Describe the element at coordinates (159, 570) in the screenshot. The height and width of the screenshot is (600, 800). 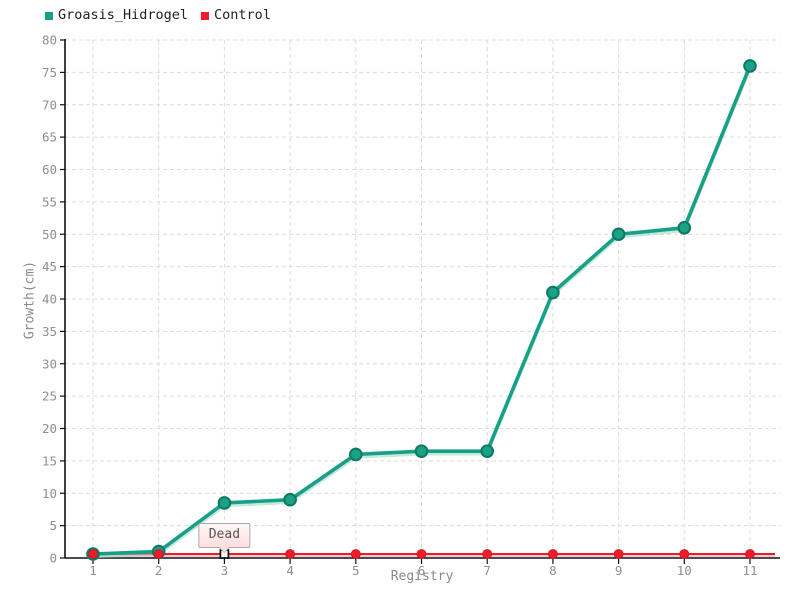
I see `x-tick-label: 2` at that location.